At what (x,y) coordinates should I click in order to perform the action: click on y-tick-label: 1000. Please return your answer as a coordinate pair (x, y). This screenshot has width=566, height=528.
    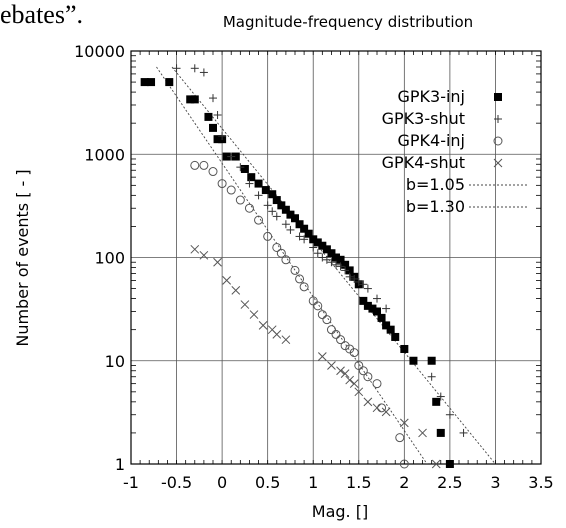
    Looking at the image, I should click on (104, 154).